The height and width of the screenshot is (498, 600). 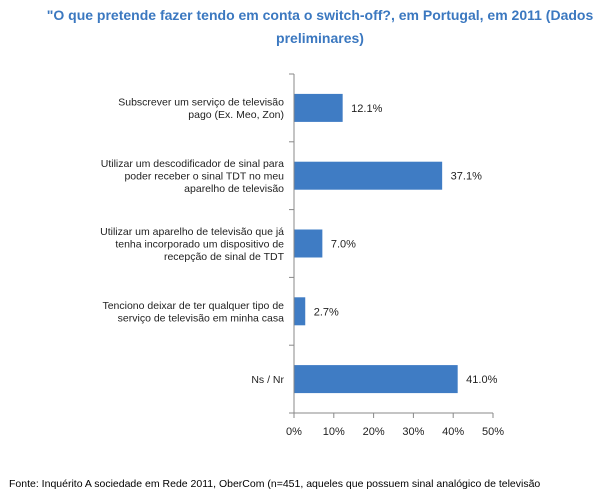 What do you see at coordinates (192, 164) in the screenshot?
I see `category-label-line: Utilizar um descodificador de sinal para` at bounding box center [192, 164].